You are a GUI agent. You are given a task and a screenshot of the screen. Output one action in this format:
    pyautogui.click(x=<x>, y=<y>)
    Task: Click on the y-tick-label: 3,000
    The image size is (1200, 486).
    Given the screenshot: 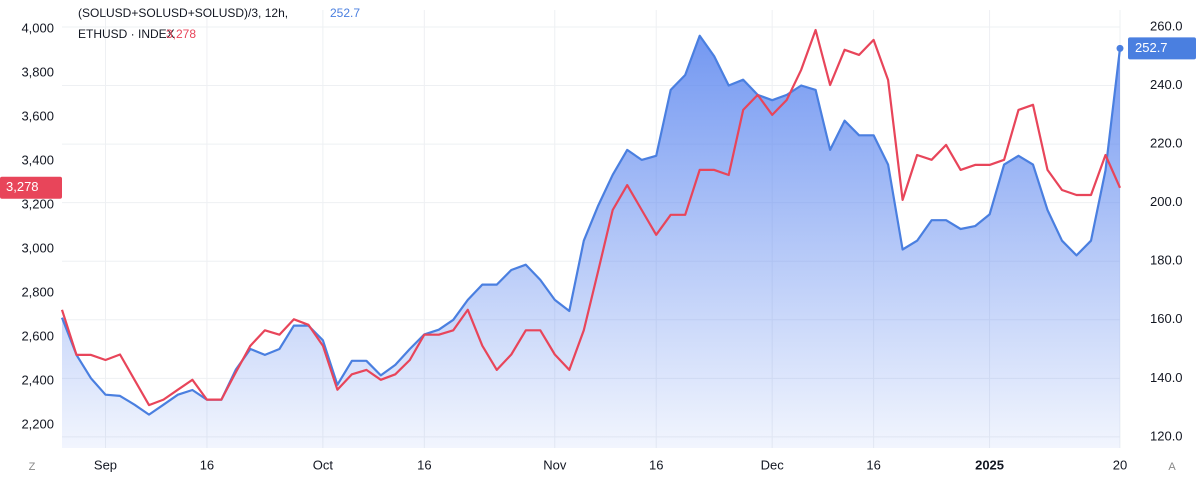 What is the action you would take?
    pyautogui.click(x=37, y=247)
    